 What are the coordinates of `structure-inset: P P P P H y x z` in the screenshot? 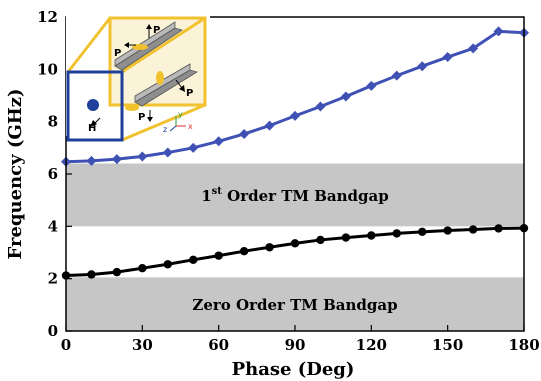 It's located at (138, 74).